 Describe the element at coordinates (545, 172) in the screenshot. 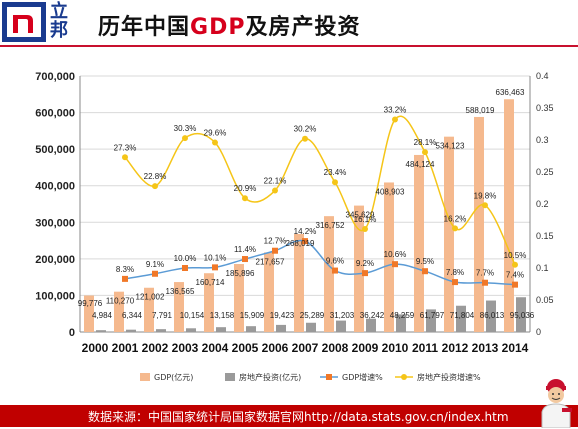

I see `y-right-tick-label: 0.25` at that location.